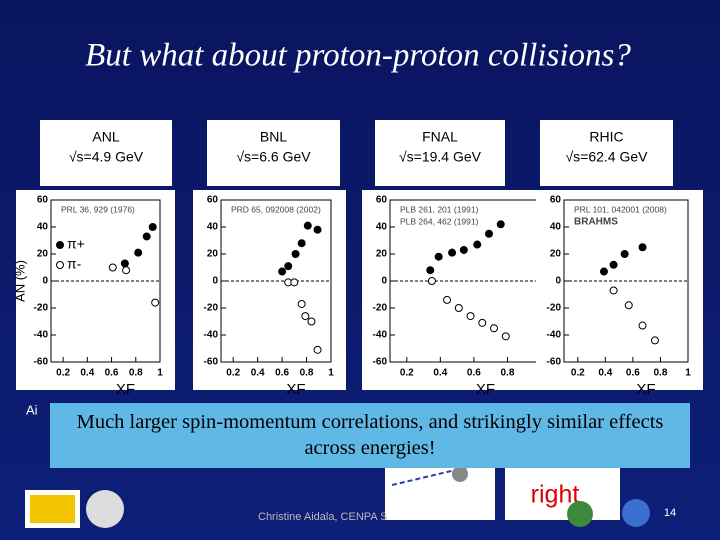 Image resolution: width=720 pixels, height=545 pixels. Describe the element at coordinates (76, 244) in the screenshot. I see `legend-label: π+` at that location.